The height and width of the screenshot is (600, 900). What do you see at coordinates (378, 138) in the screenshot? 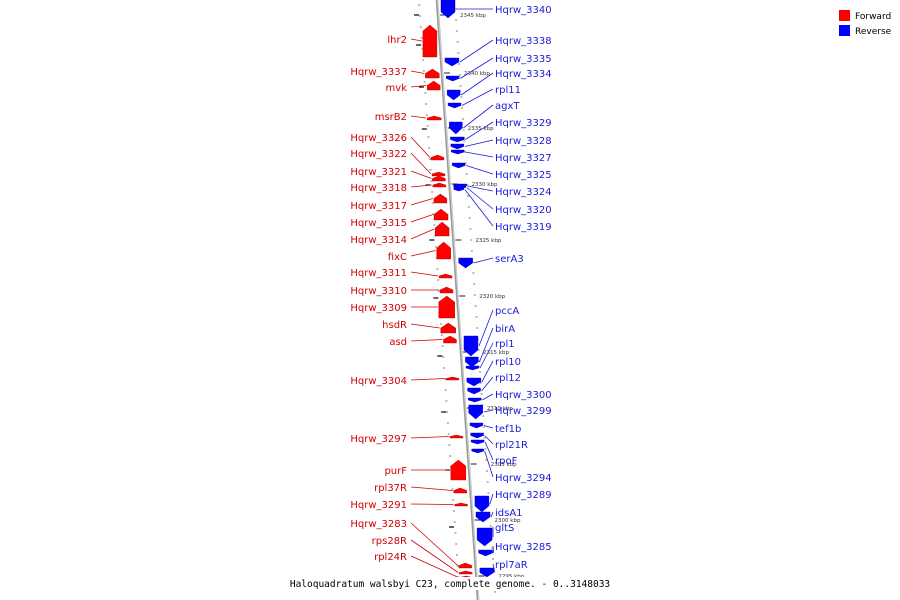
I see `forward-gene-label: Hqrw_3326` at bounding box center [378, 138].